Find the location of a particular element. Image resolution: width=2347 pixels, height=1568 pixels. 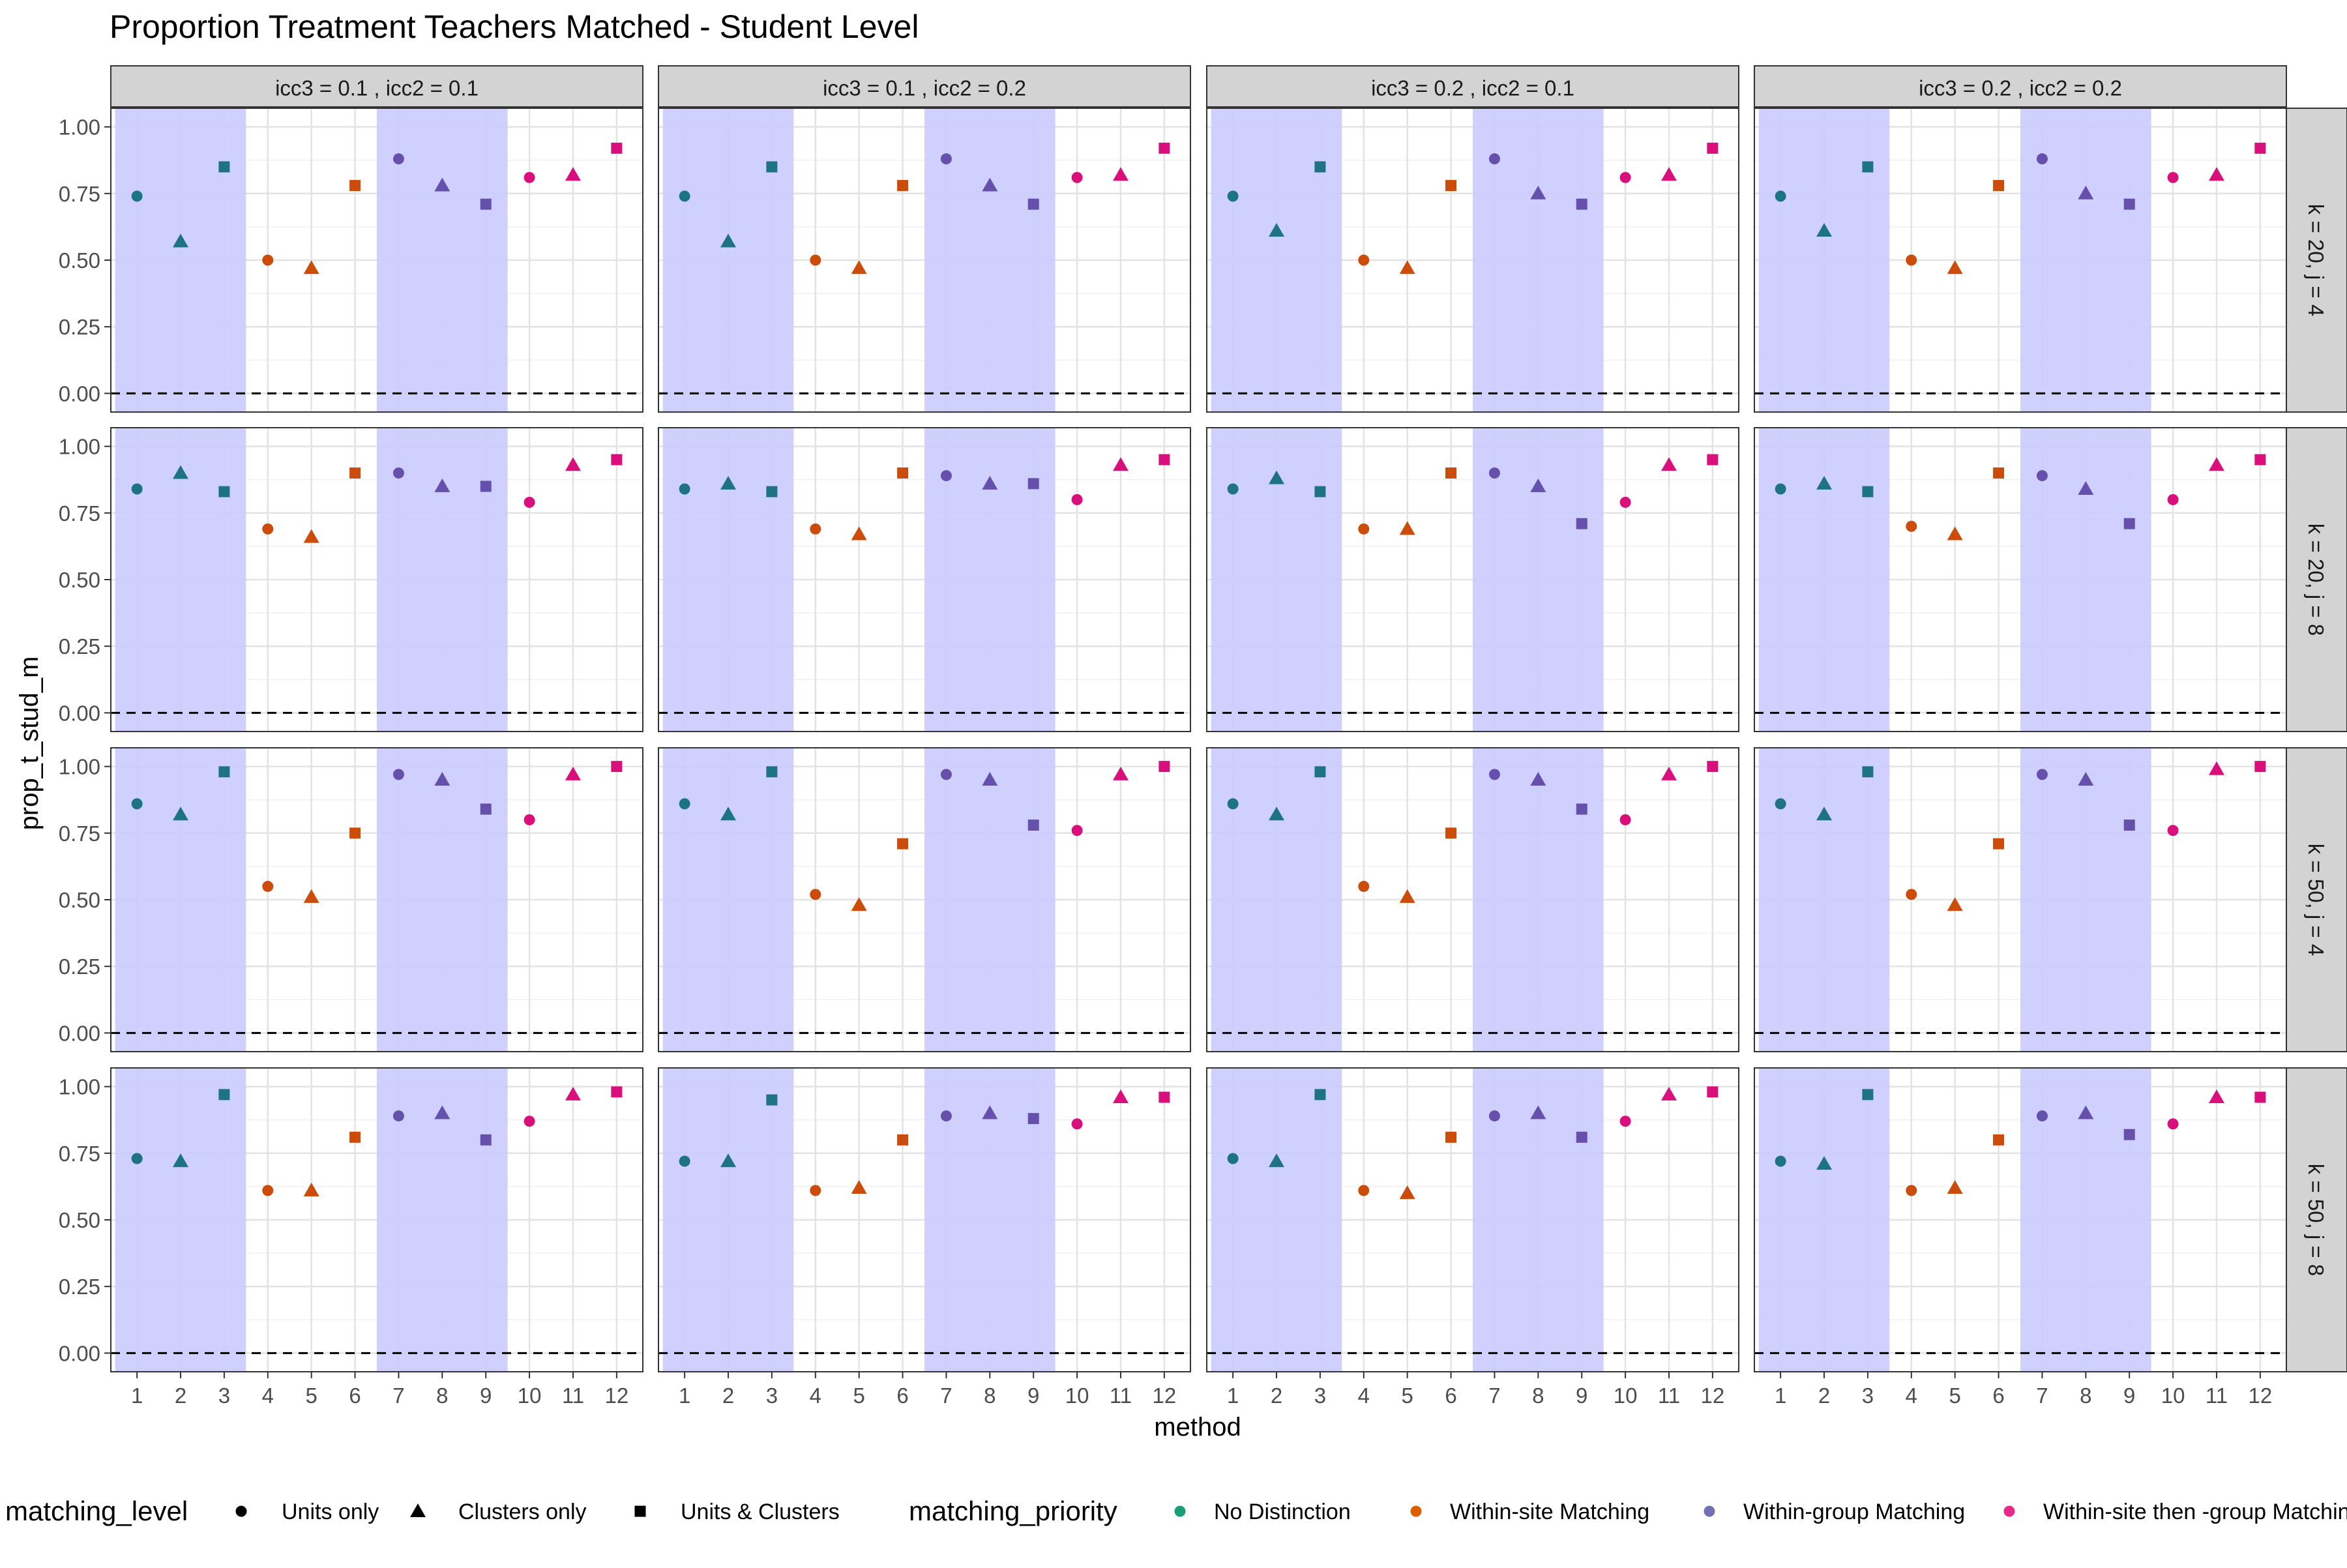

x-tick-label: 2 is located at coordinates (728, 1395).